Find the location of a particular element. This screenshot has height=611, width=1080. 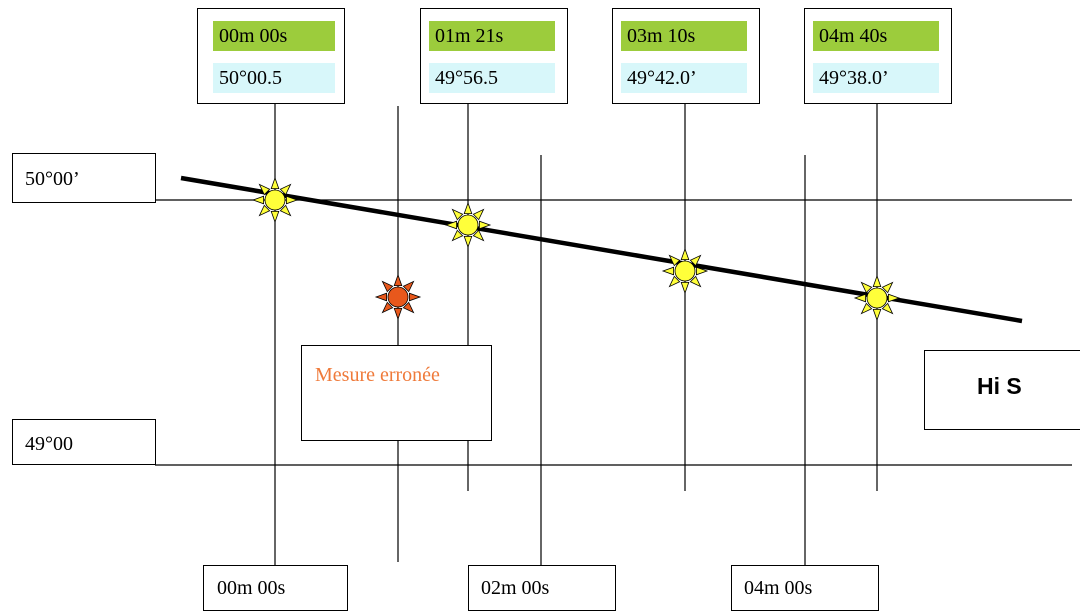

sun-marker-erroneous is located at coordinates (398, 297).